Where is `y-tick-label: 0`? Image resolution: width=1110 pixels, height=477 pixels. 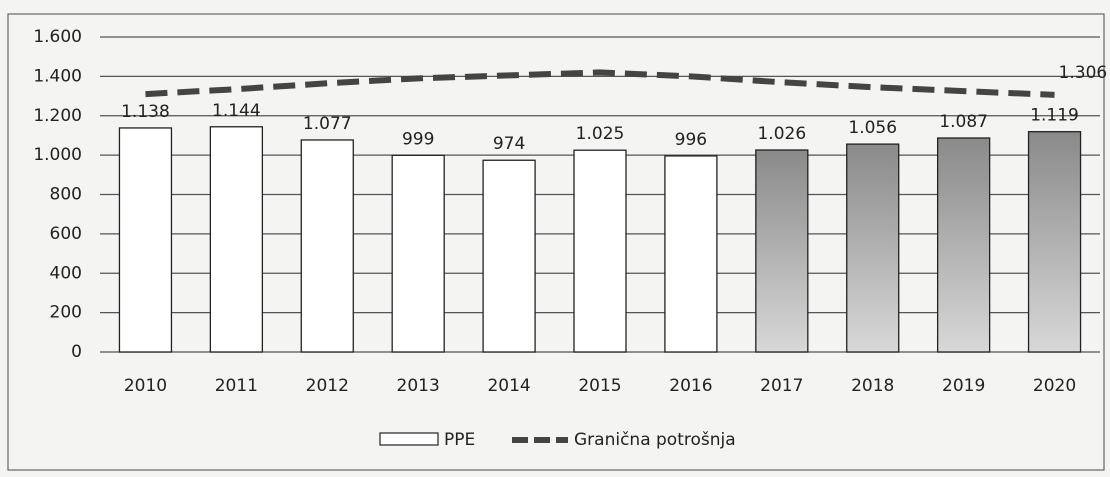
y-tick-label: 0 is located at coordinates (76, 352).